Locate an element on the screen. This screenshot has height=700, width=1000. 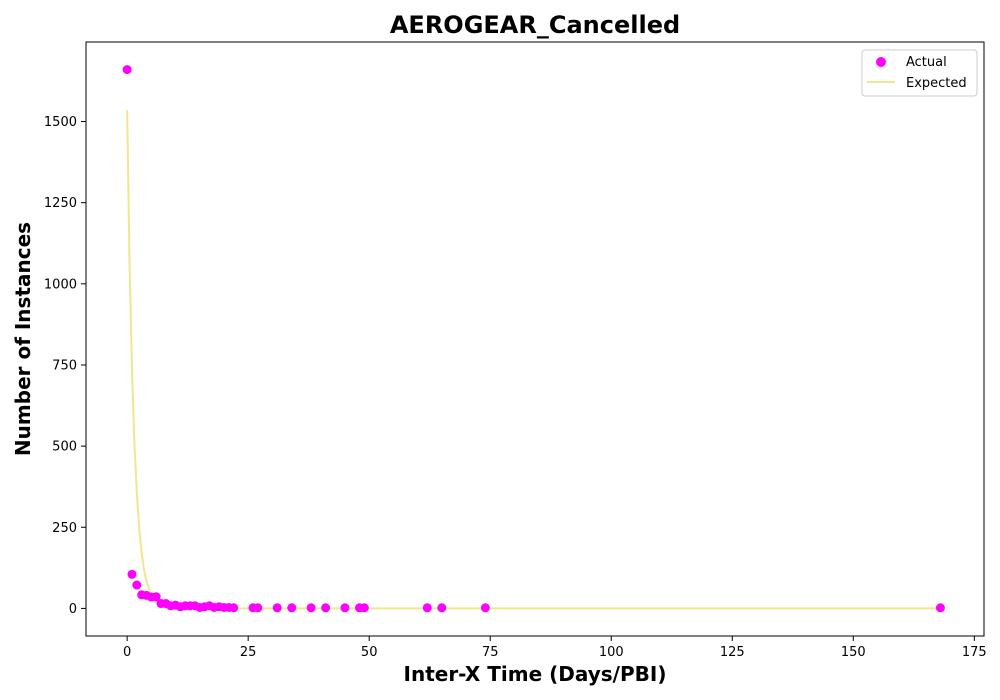
legend-box is located at coordinates (919, 73).